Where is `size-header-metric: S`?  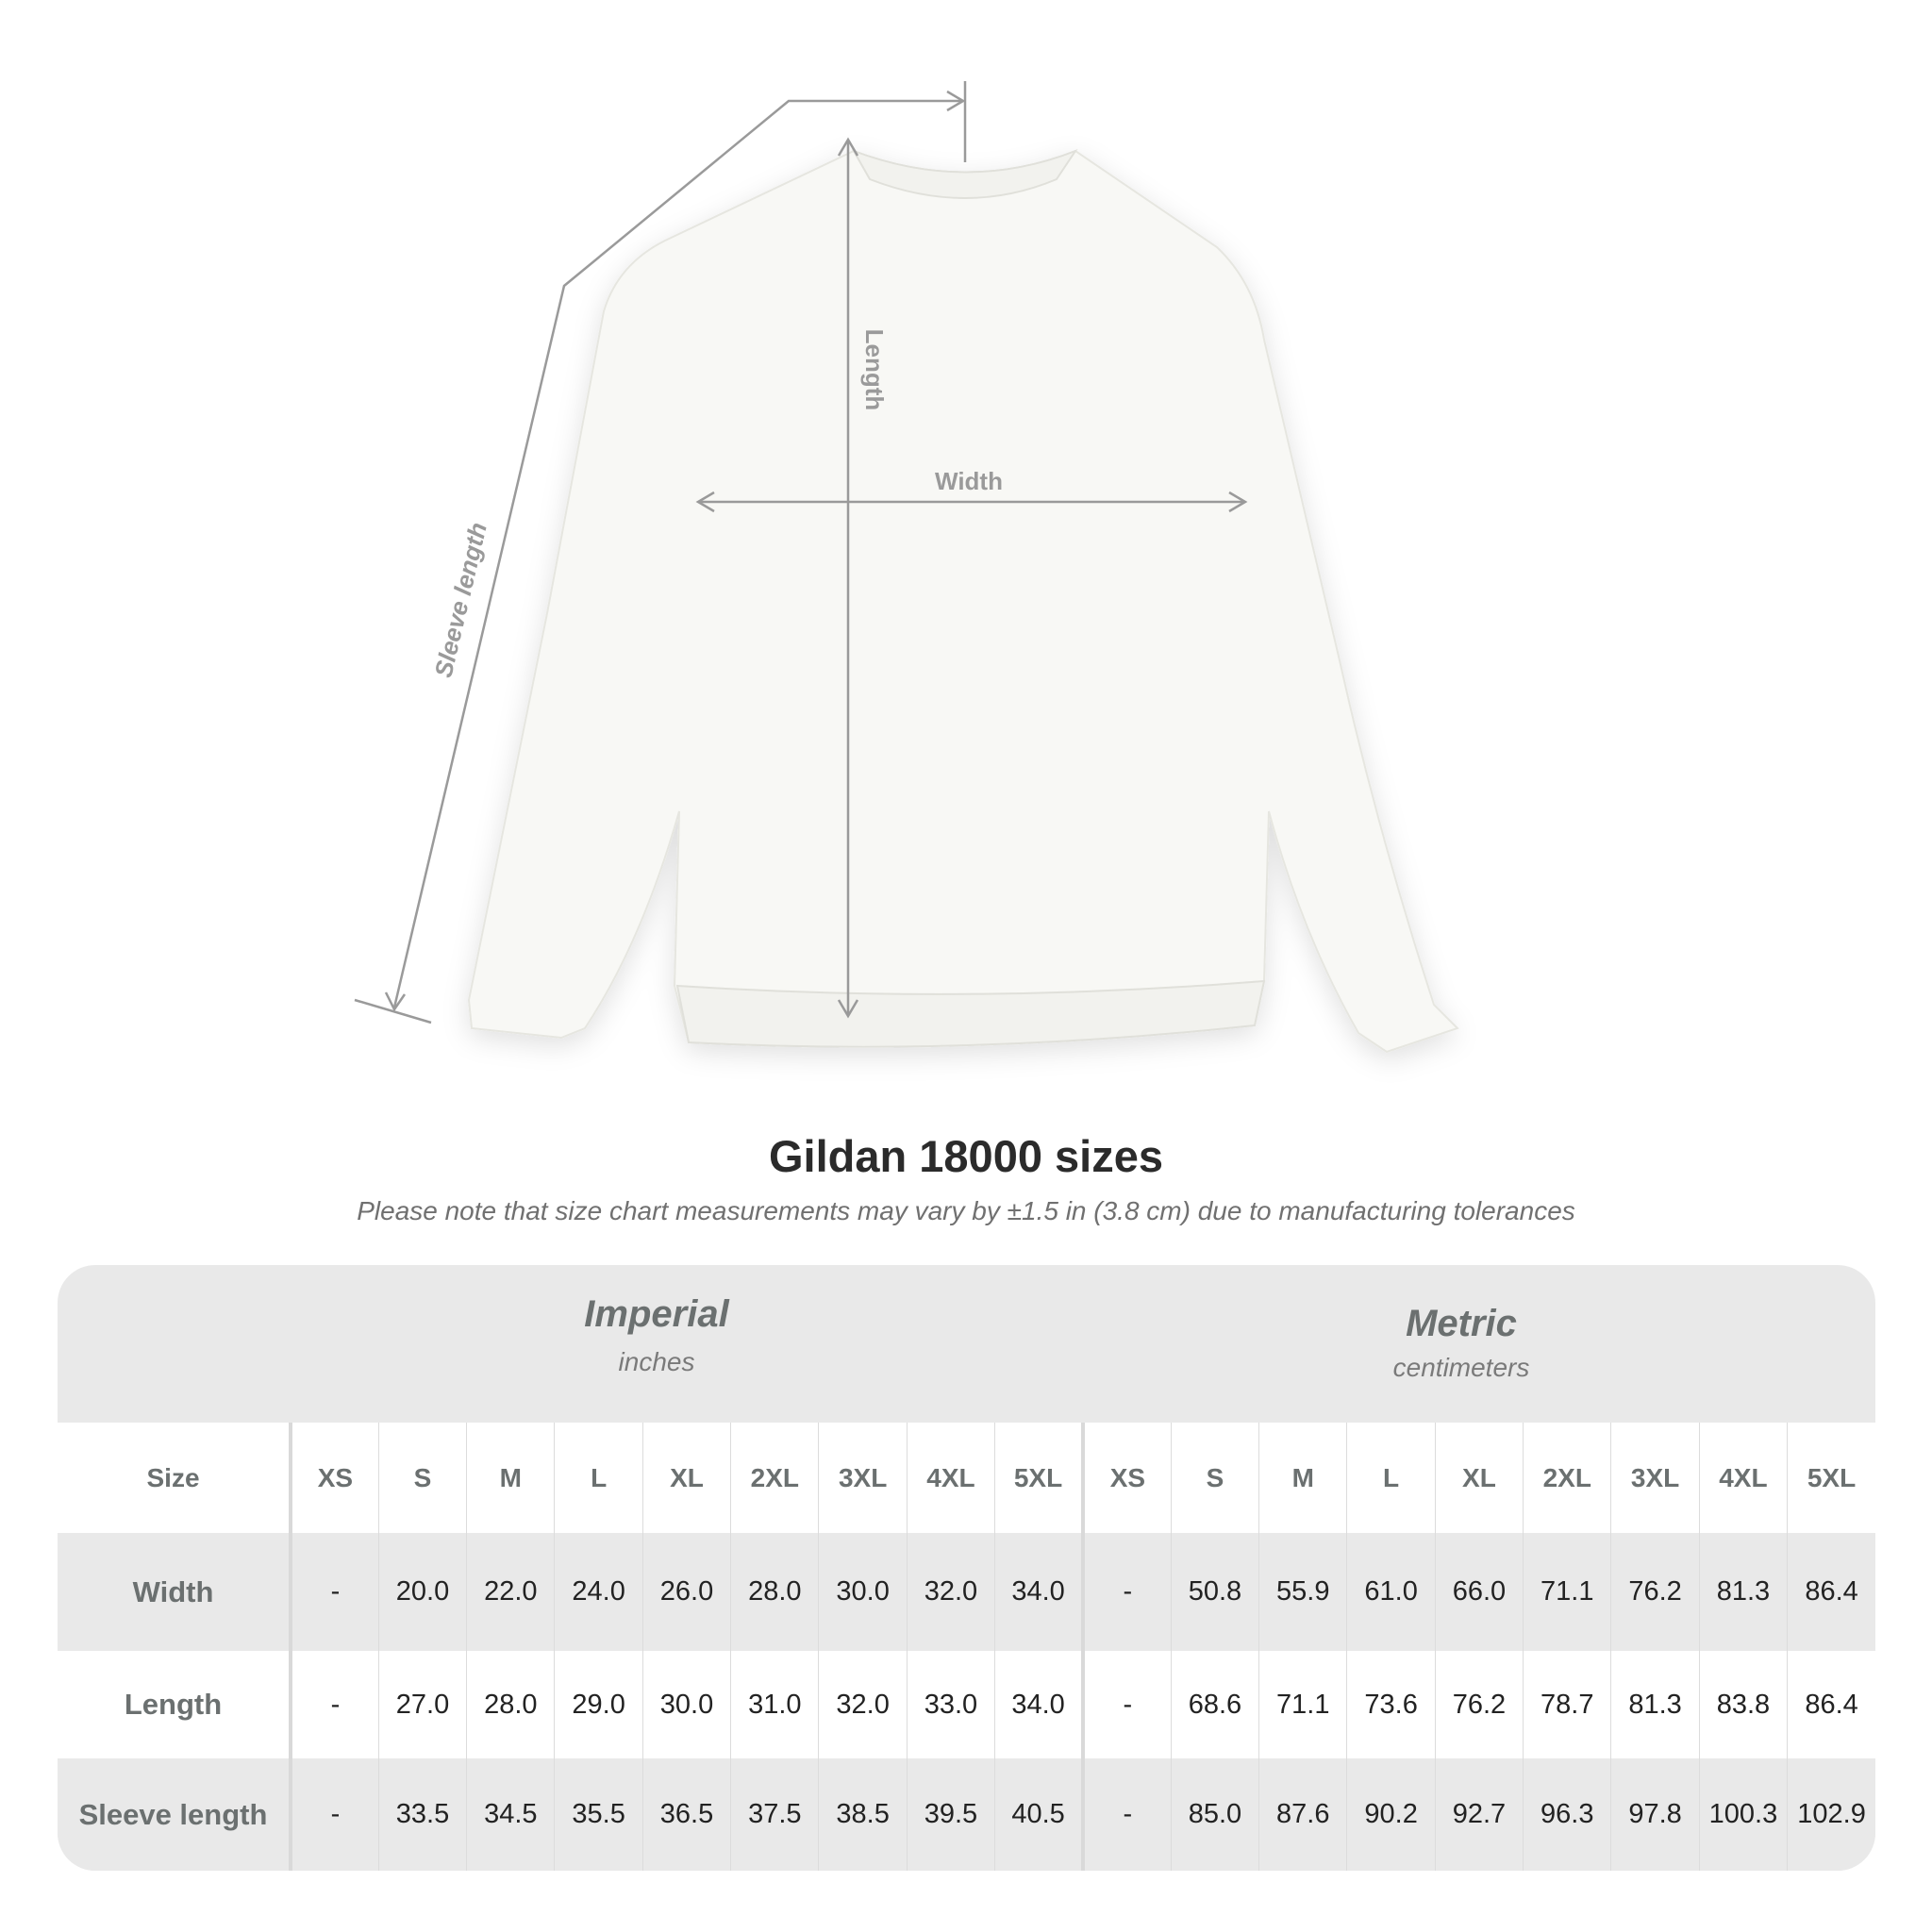
size-header-metric: S is located at coordinates (1214, 1478).